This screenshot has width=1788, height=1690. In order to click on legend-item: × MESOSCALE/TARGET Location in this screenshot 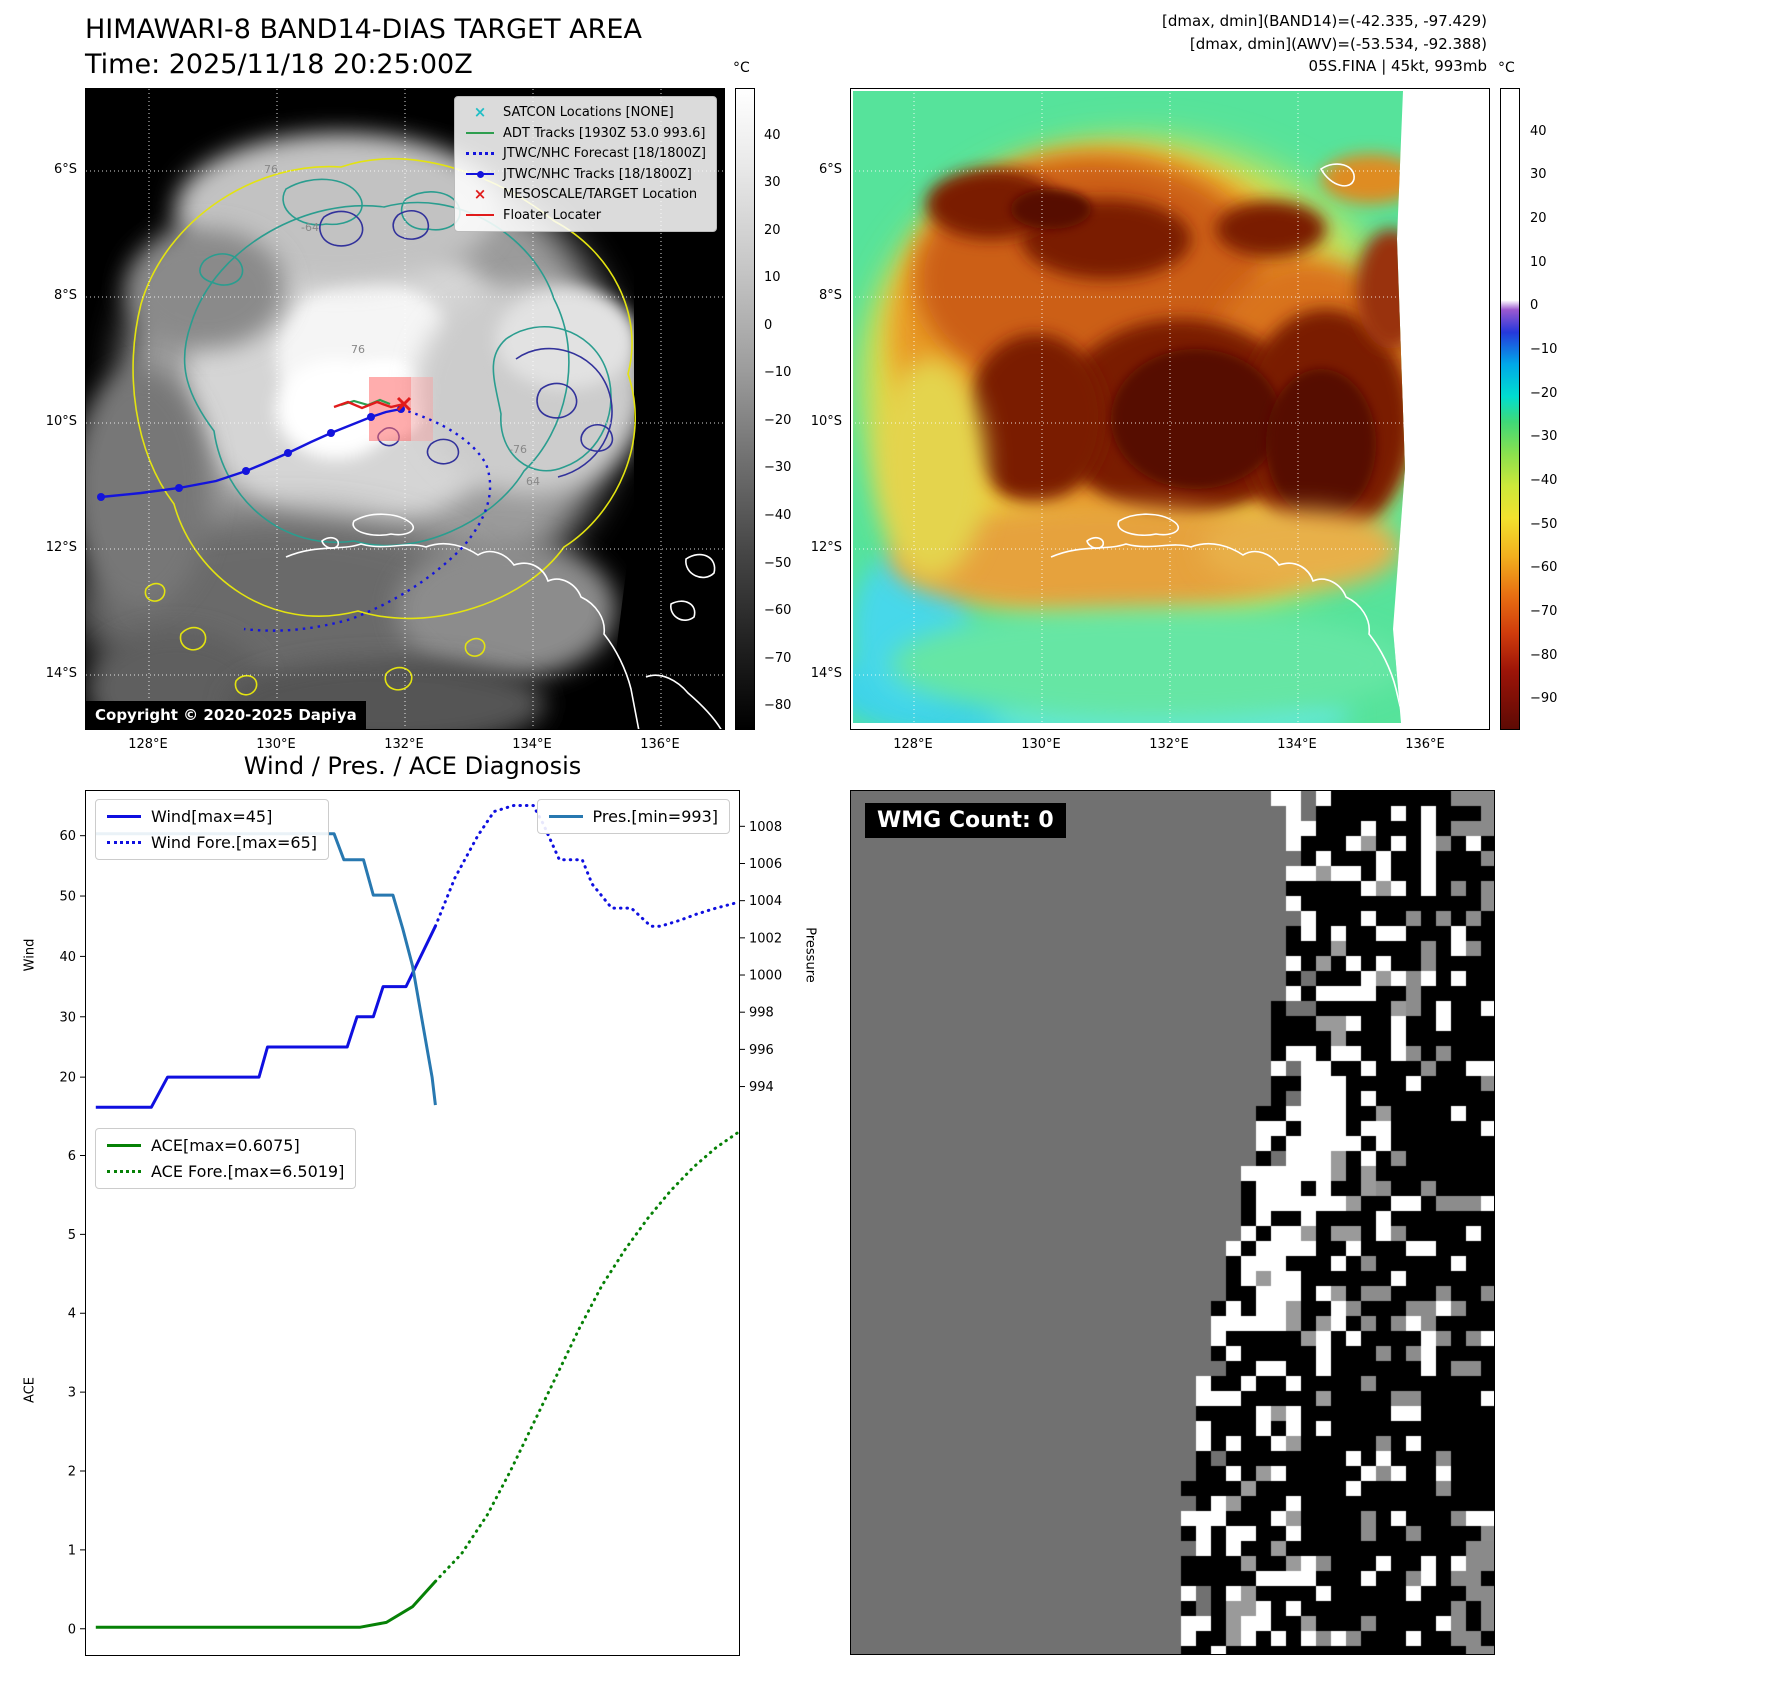, I will do `click(585, 194)`.